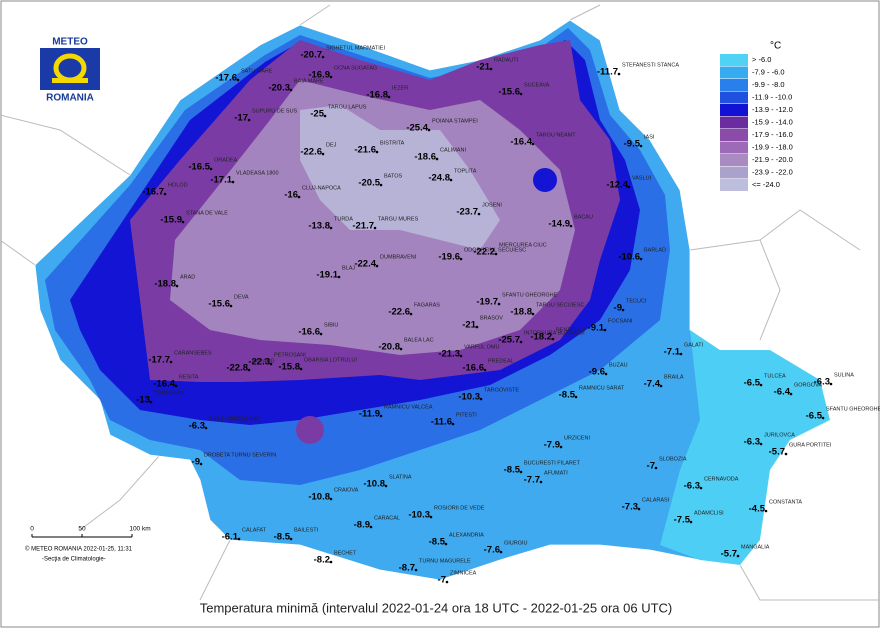 The width and height of the screenshot is (880, 633). I want to click on station-value: -19.7, so click(487, 302).